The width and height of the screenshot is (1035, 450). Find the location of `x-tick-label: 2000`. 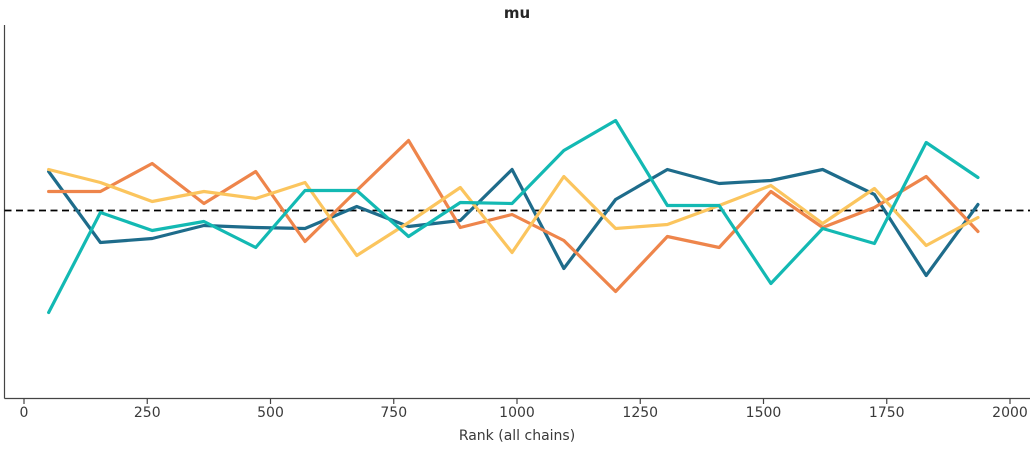

x-tick-label: 2000 is located at coordinates (1010, 413).